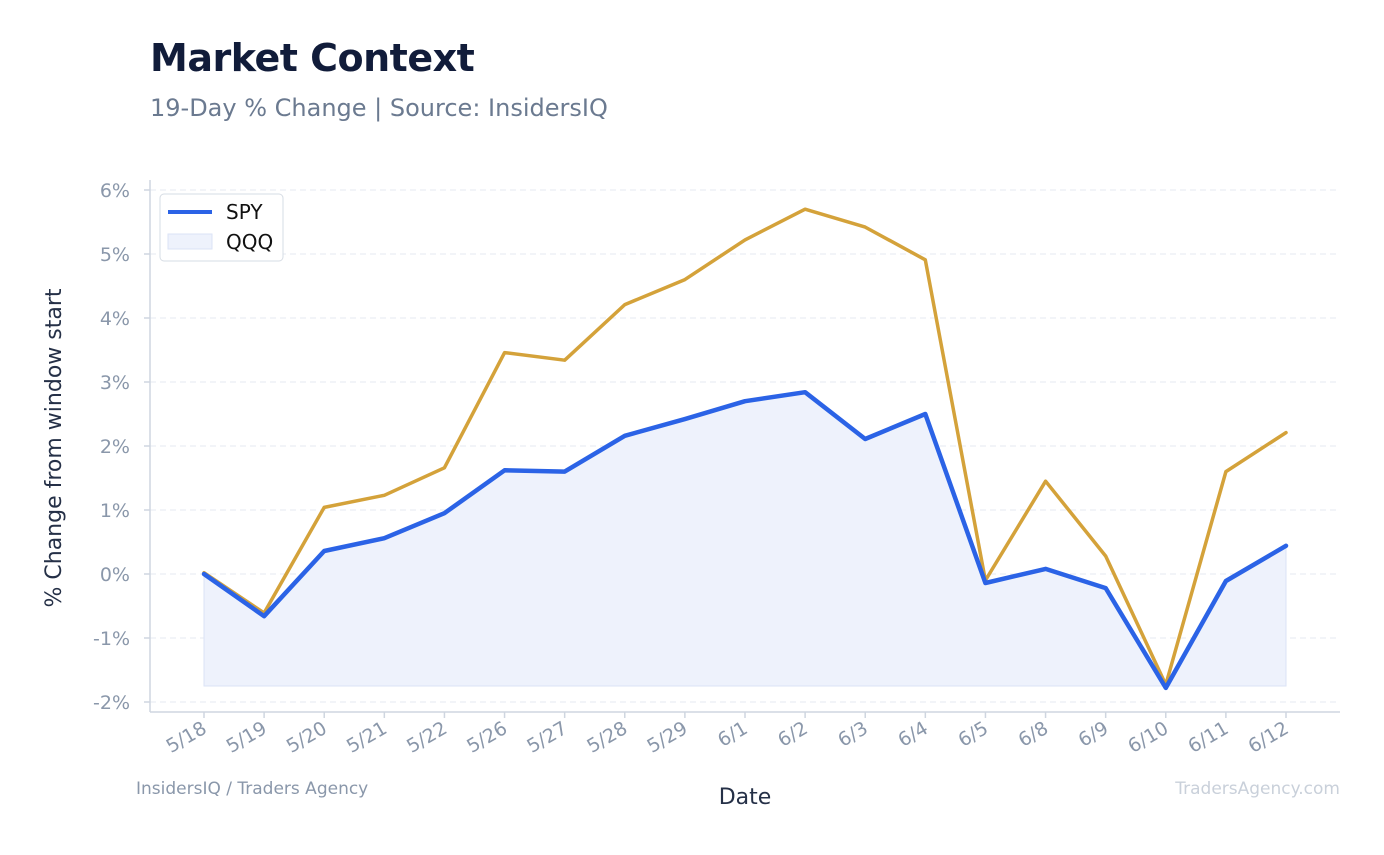  What do you see at coordinates (732, 734) in the screenshot?
I see `x-tick-label: 6/1` at bounding box center [732, 734].